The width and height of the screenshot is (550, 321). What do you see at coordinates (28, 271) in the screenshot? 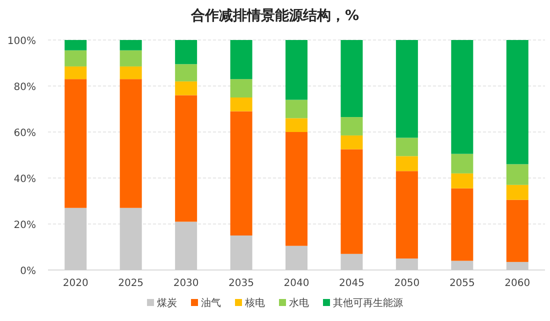
I see `y-tick-label: 0%` at bounding box center [28, 271].